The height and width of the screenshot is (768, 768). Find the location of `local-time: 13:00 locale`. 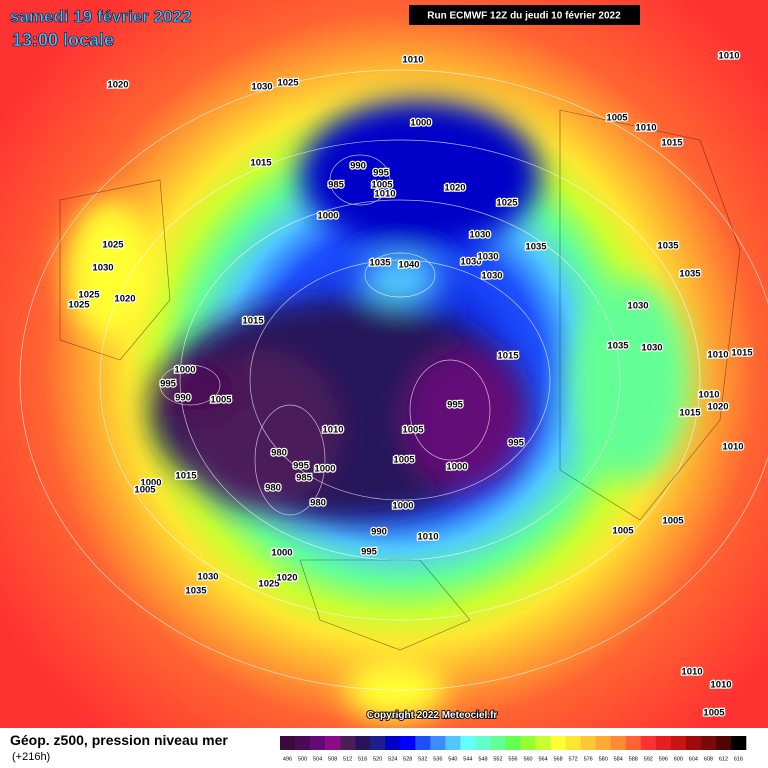

local-time: 13:00 locale is located at coordinates (63, 40).